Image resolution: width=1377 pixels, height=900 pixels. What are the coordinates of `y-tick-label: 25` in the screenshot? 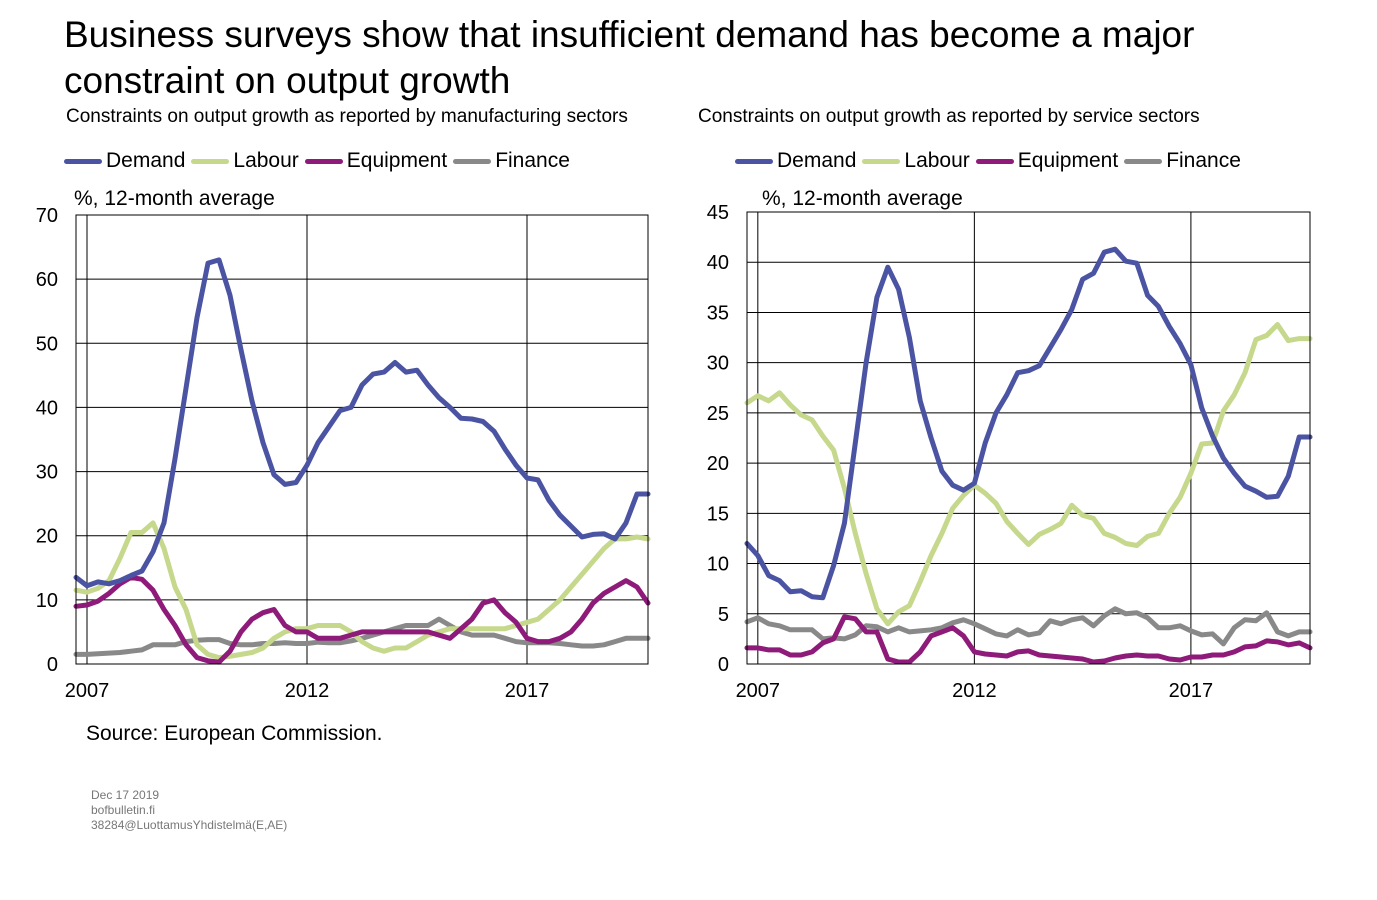 It's located at (718, 414).